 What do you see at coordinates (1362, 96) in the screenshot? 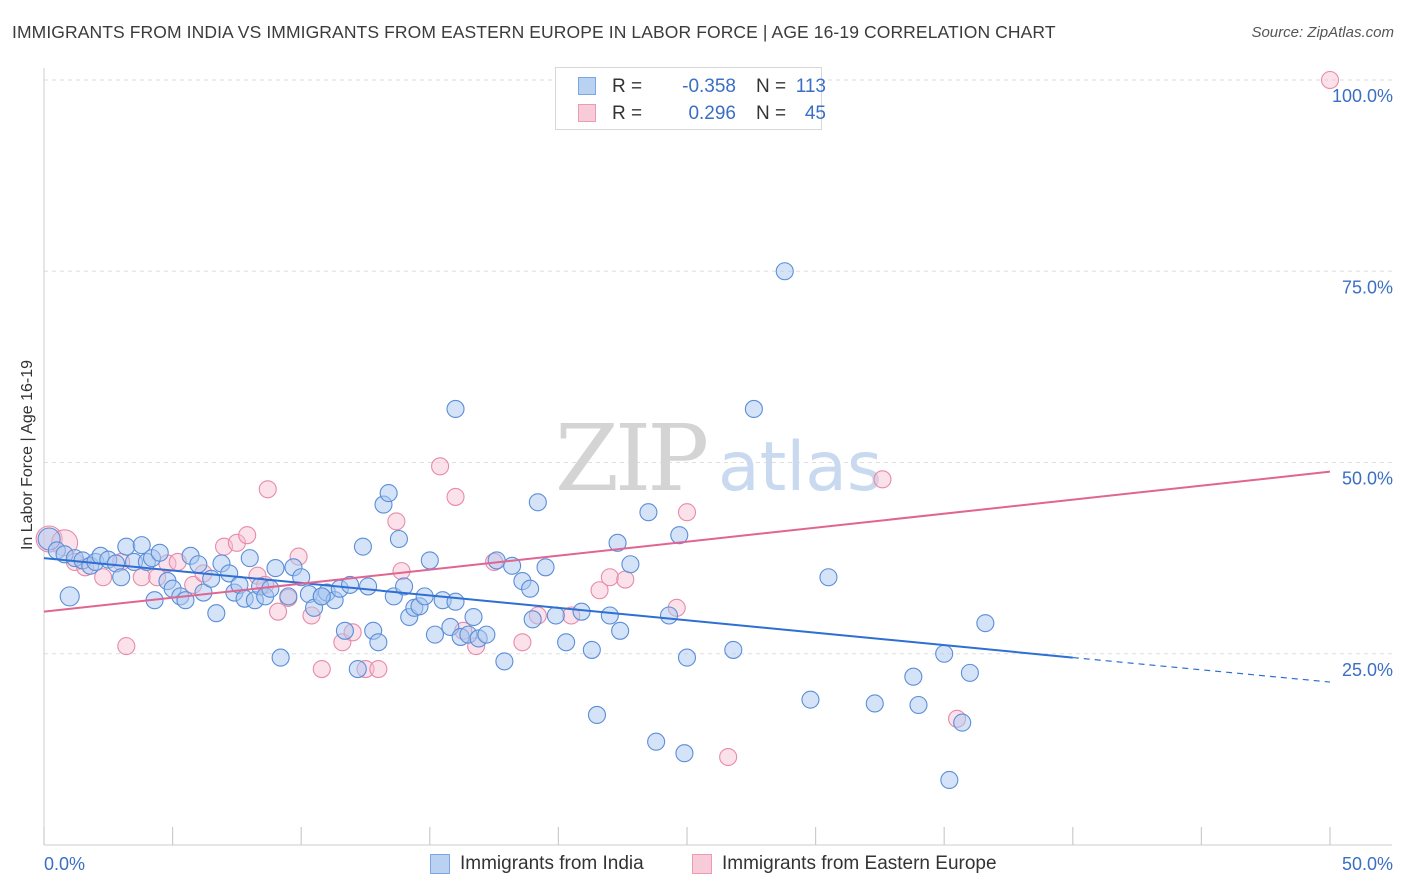
I see `y-tick-label: 100.0%` at bounding box center [1362, 96].